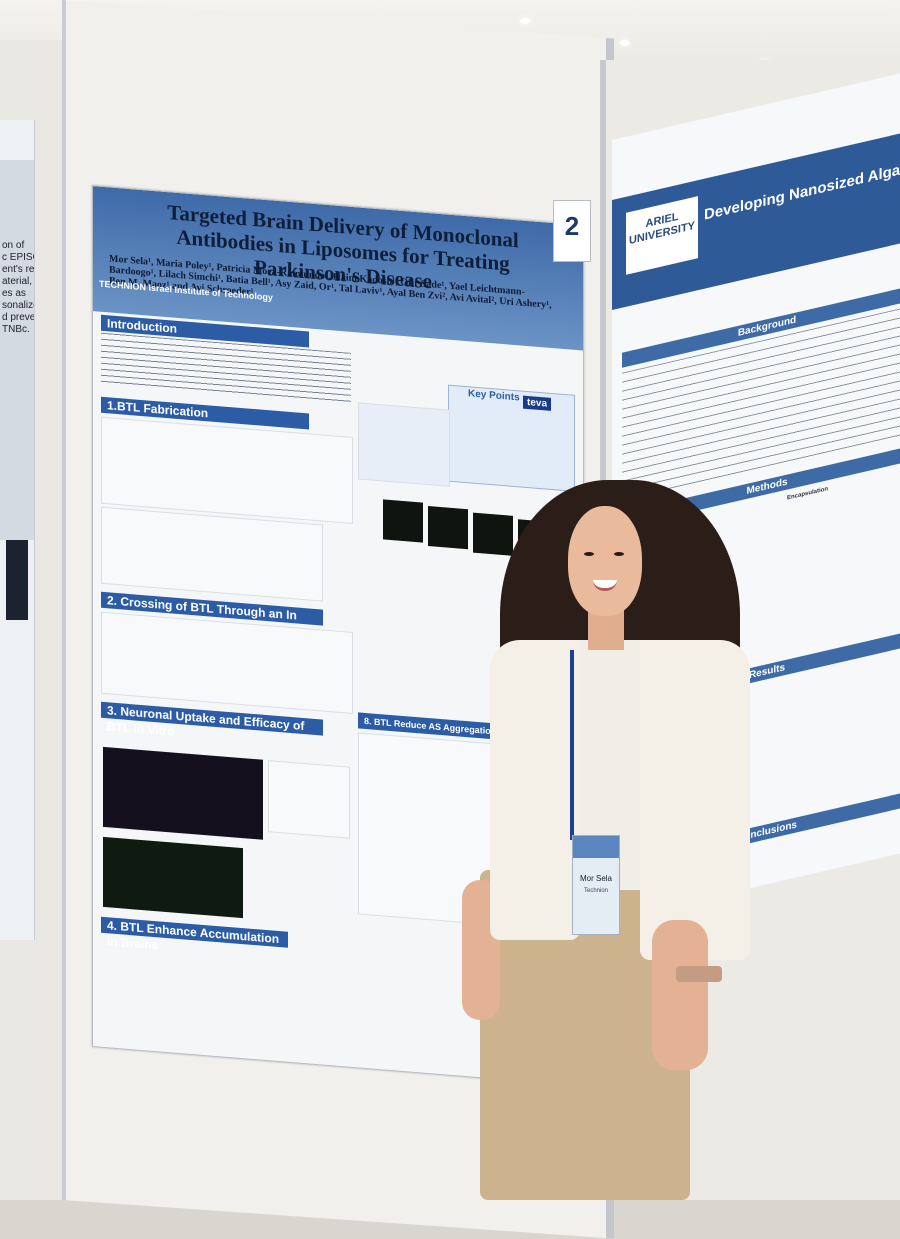 The width and height of the screenshot is (900, 1239). Describe the element at coordinates (212, 554) in the screenshot. I see `fabrication-charts` at that location.